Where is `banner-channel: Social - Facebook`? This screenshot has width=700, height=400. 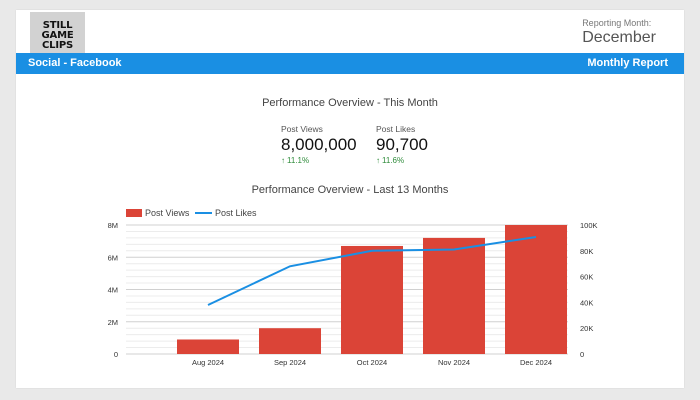
banner-channel: Social - Facebook is located at coordinates (75, 63).